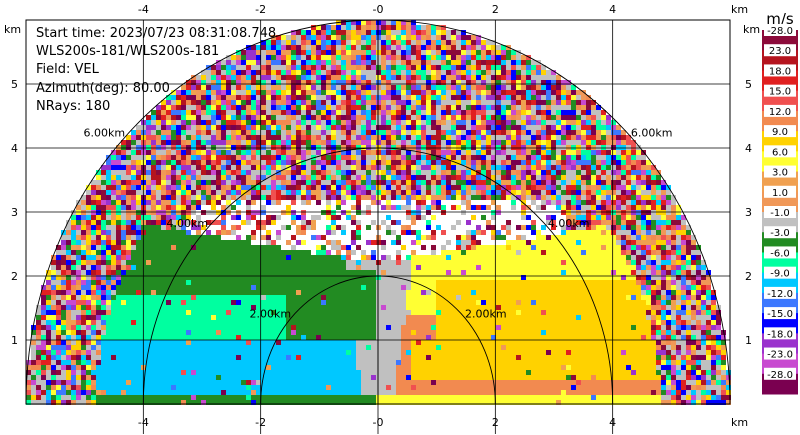 This screenshot has height=435, width=800. I want to click on field-cell, so click(528, 242).